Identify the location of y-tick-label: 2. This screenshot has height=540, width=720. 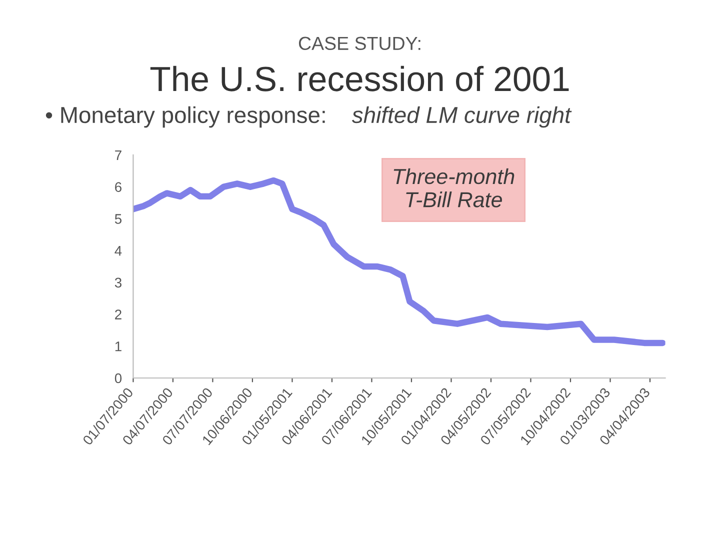
(118, 315).